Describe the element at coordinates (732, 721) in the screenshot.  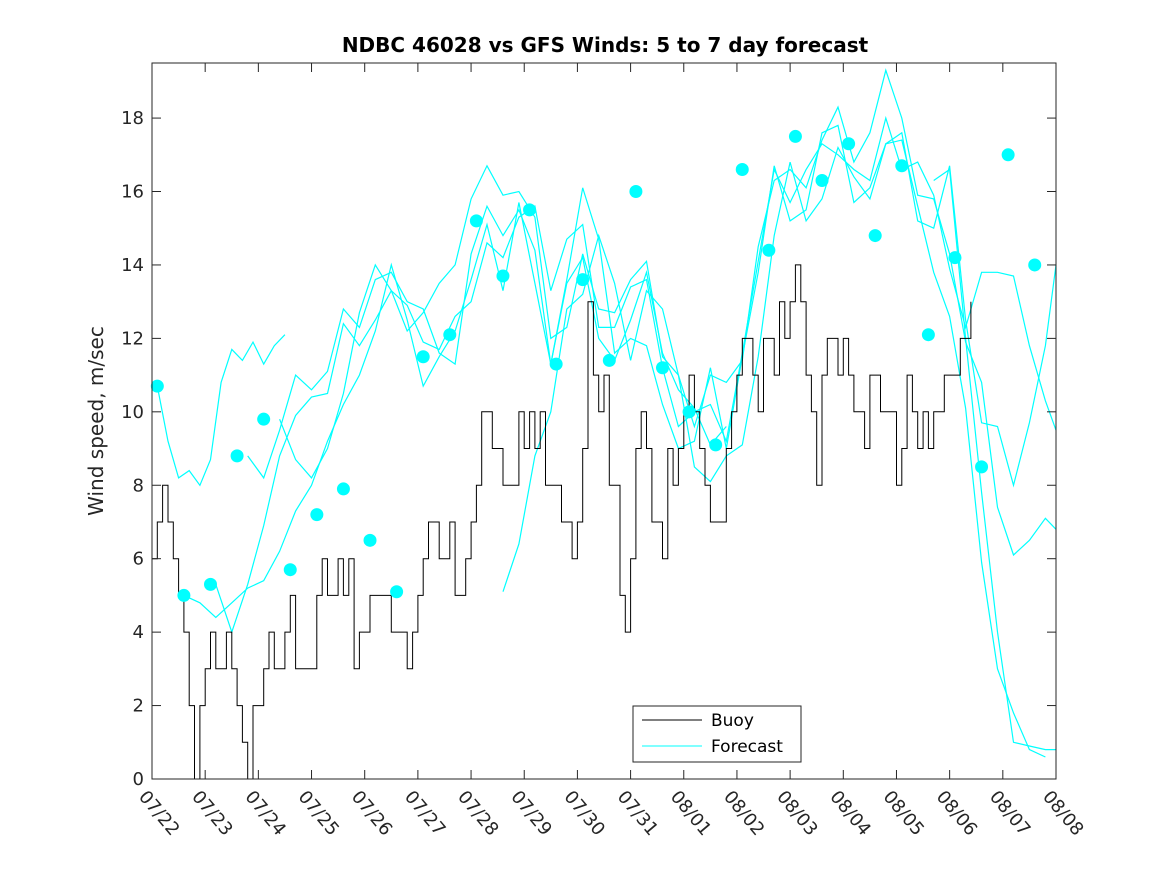
I see `legend-buoy-label: Buoy` at that location.